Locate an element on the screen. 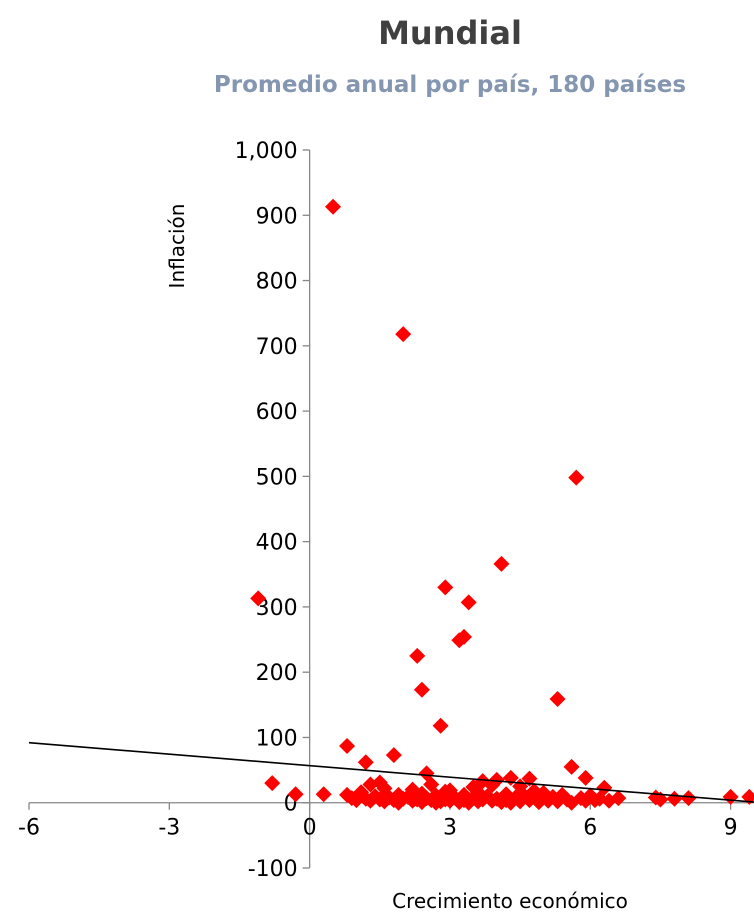 This screenshot has width=754, height=924. y-tick-label: 800 is located at coordinates (277, 282).